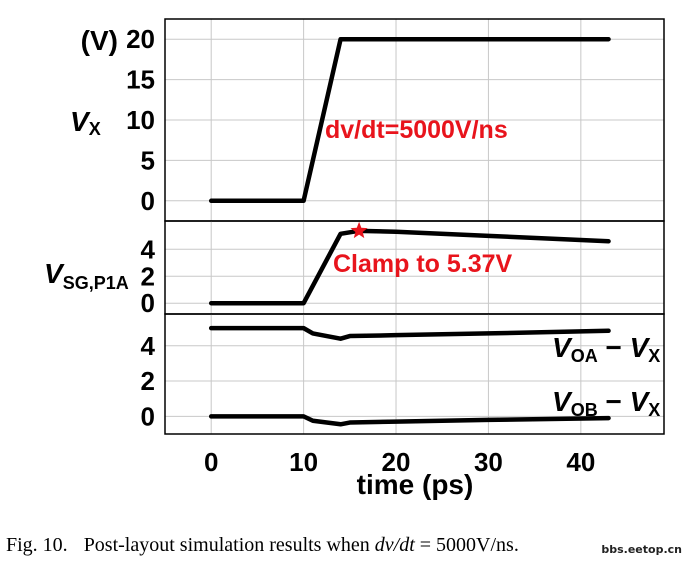 The image size is (689, 564). I want to click on x-tick-label-0: 0, so click(211, 462).